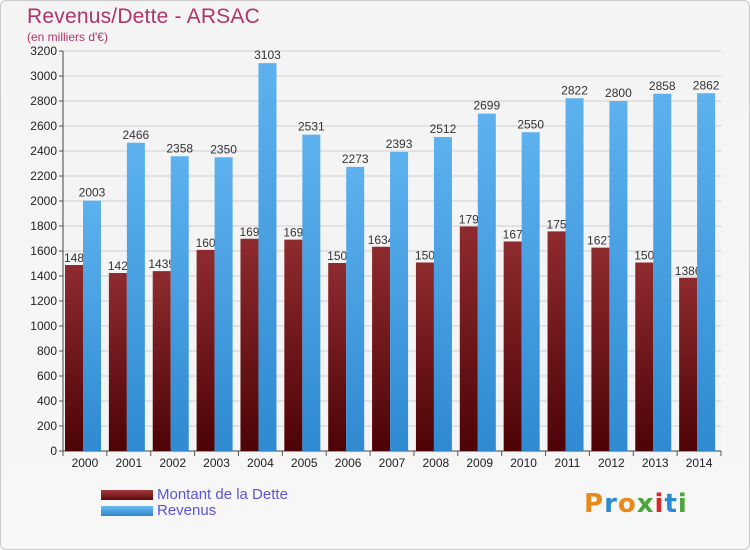 Image resolution: width=750 pixels, height=550 pixels. I want to click on debt-value-label: 1386, so click(688, 271).